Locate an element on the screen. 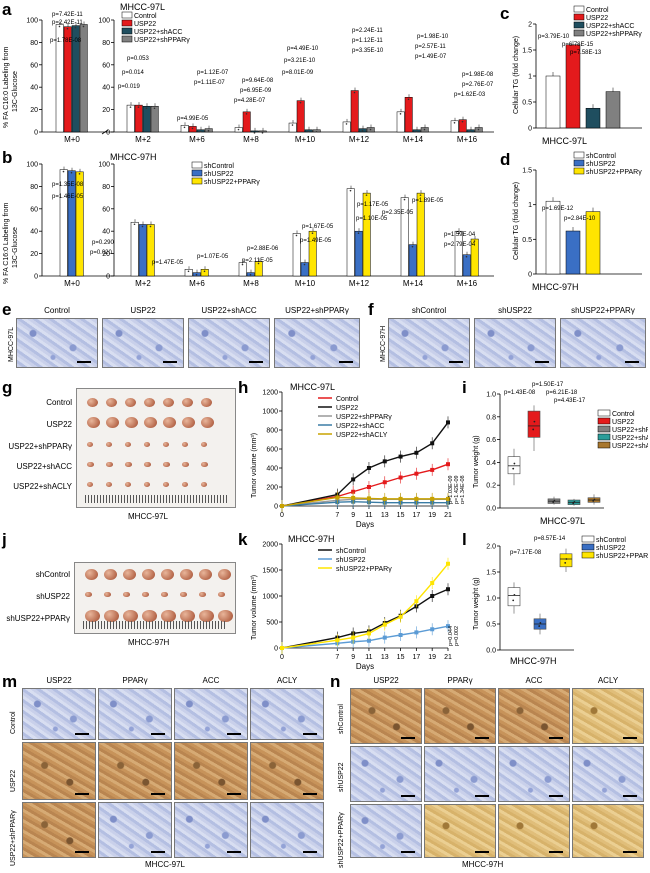  y-tick-label: 800 is located at coordinates (272, 431).